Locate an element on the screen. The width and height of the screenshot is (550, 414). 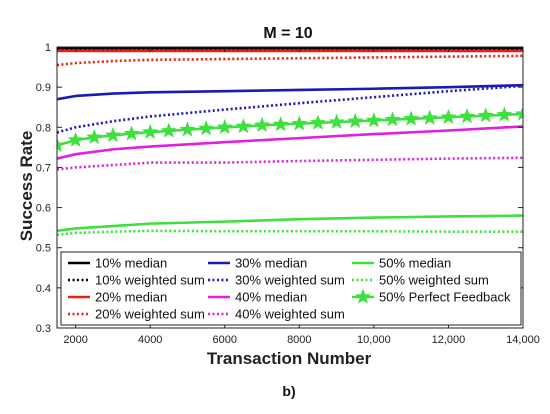
legend-label: 40% median is located at coordinates (271, 297).